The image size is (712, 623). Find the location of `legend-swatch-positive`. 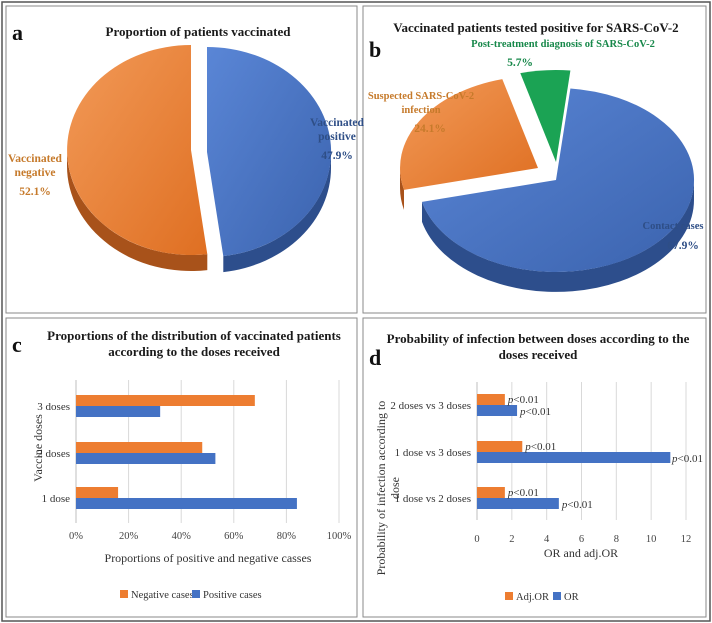

legend-swatch-positive is located at coordinates (196, 594).